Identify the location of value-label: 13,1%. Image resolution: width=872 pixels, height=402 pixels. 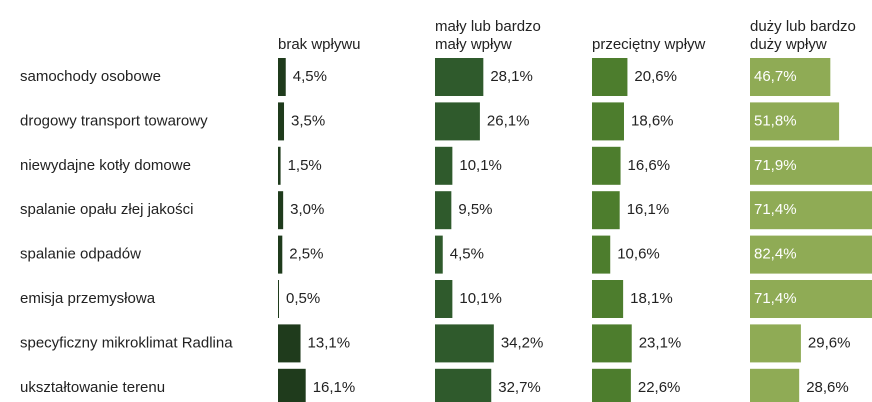
(329, 342).